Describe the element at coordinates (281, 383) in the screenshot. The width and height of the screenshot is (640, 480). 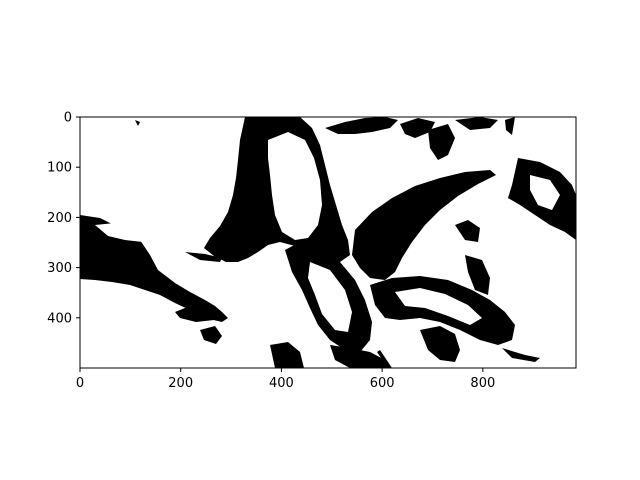
I see `x-tick-label: 400` at that location.